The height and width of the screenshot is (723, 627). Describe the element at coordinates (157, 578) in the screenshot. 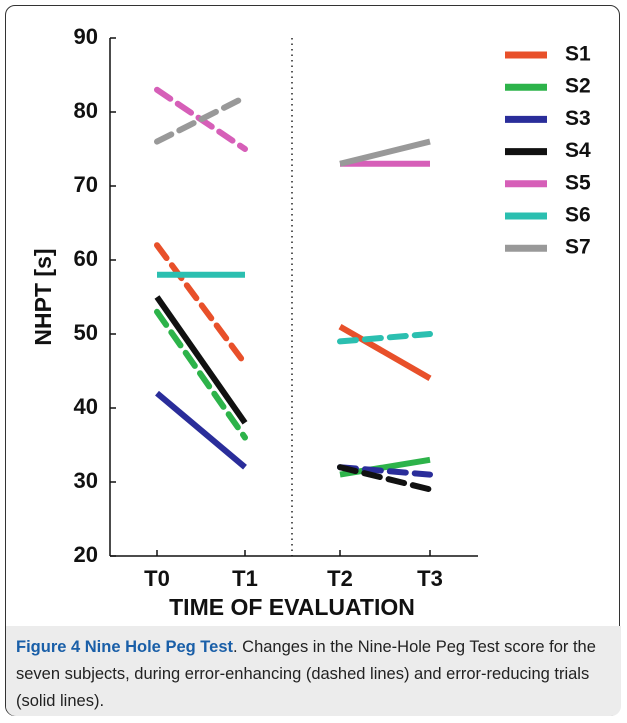

I see `x-tick-label: T0` at that location.